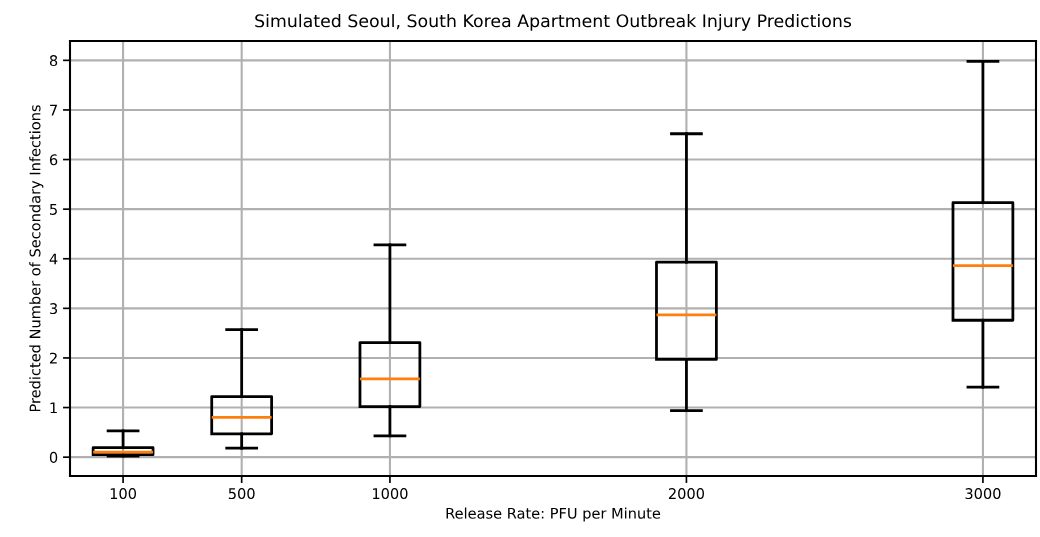 The width and height of the screenshot is (1040, 537). I want to click on x-tick-label: 2000, so click(686, 494).